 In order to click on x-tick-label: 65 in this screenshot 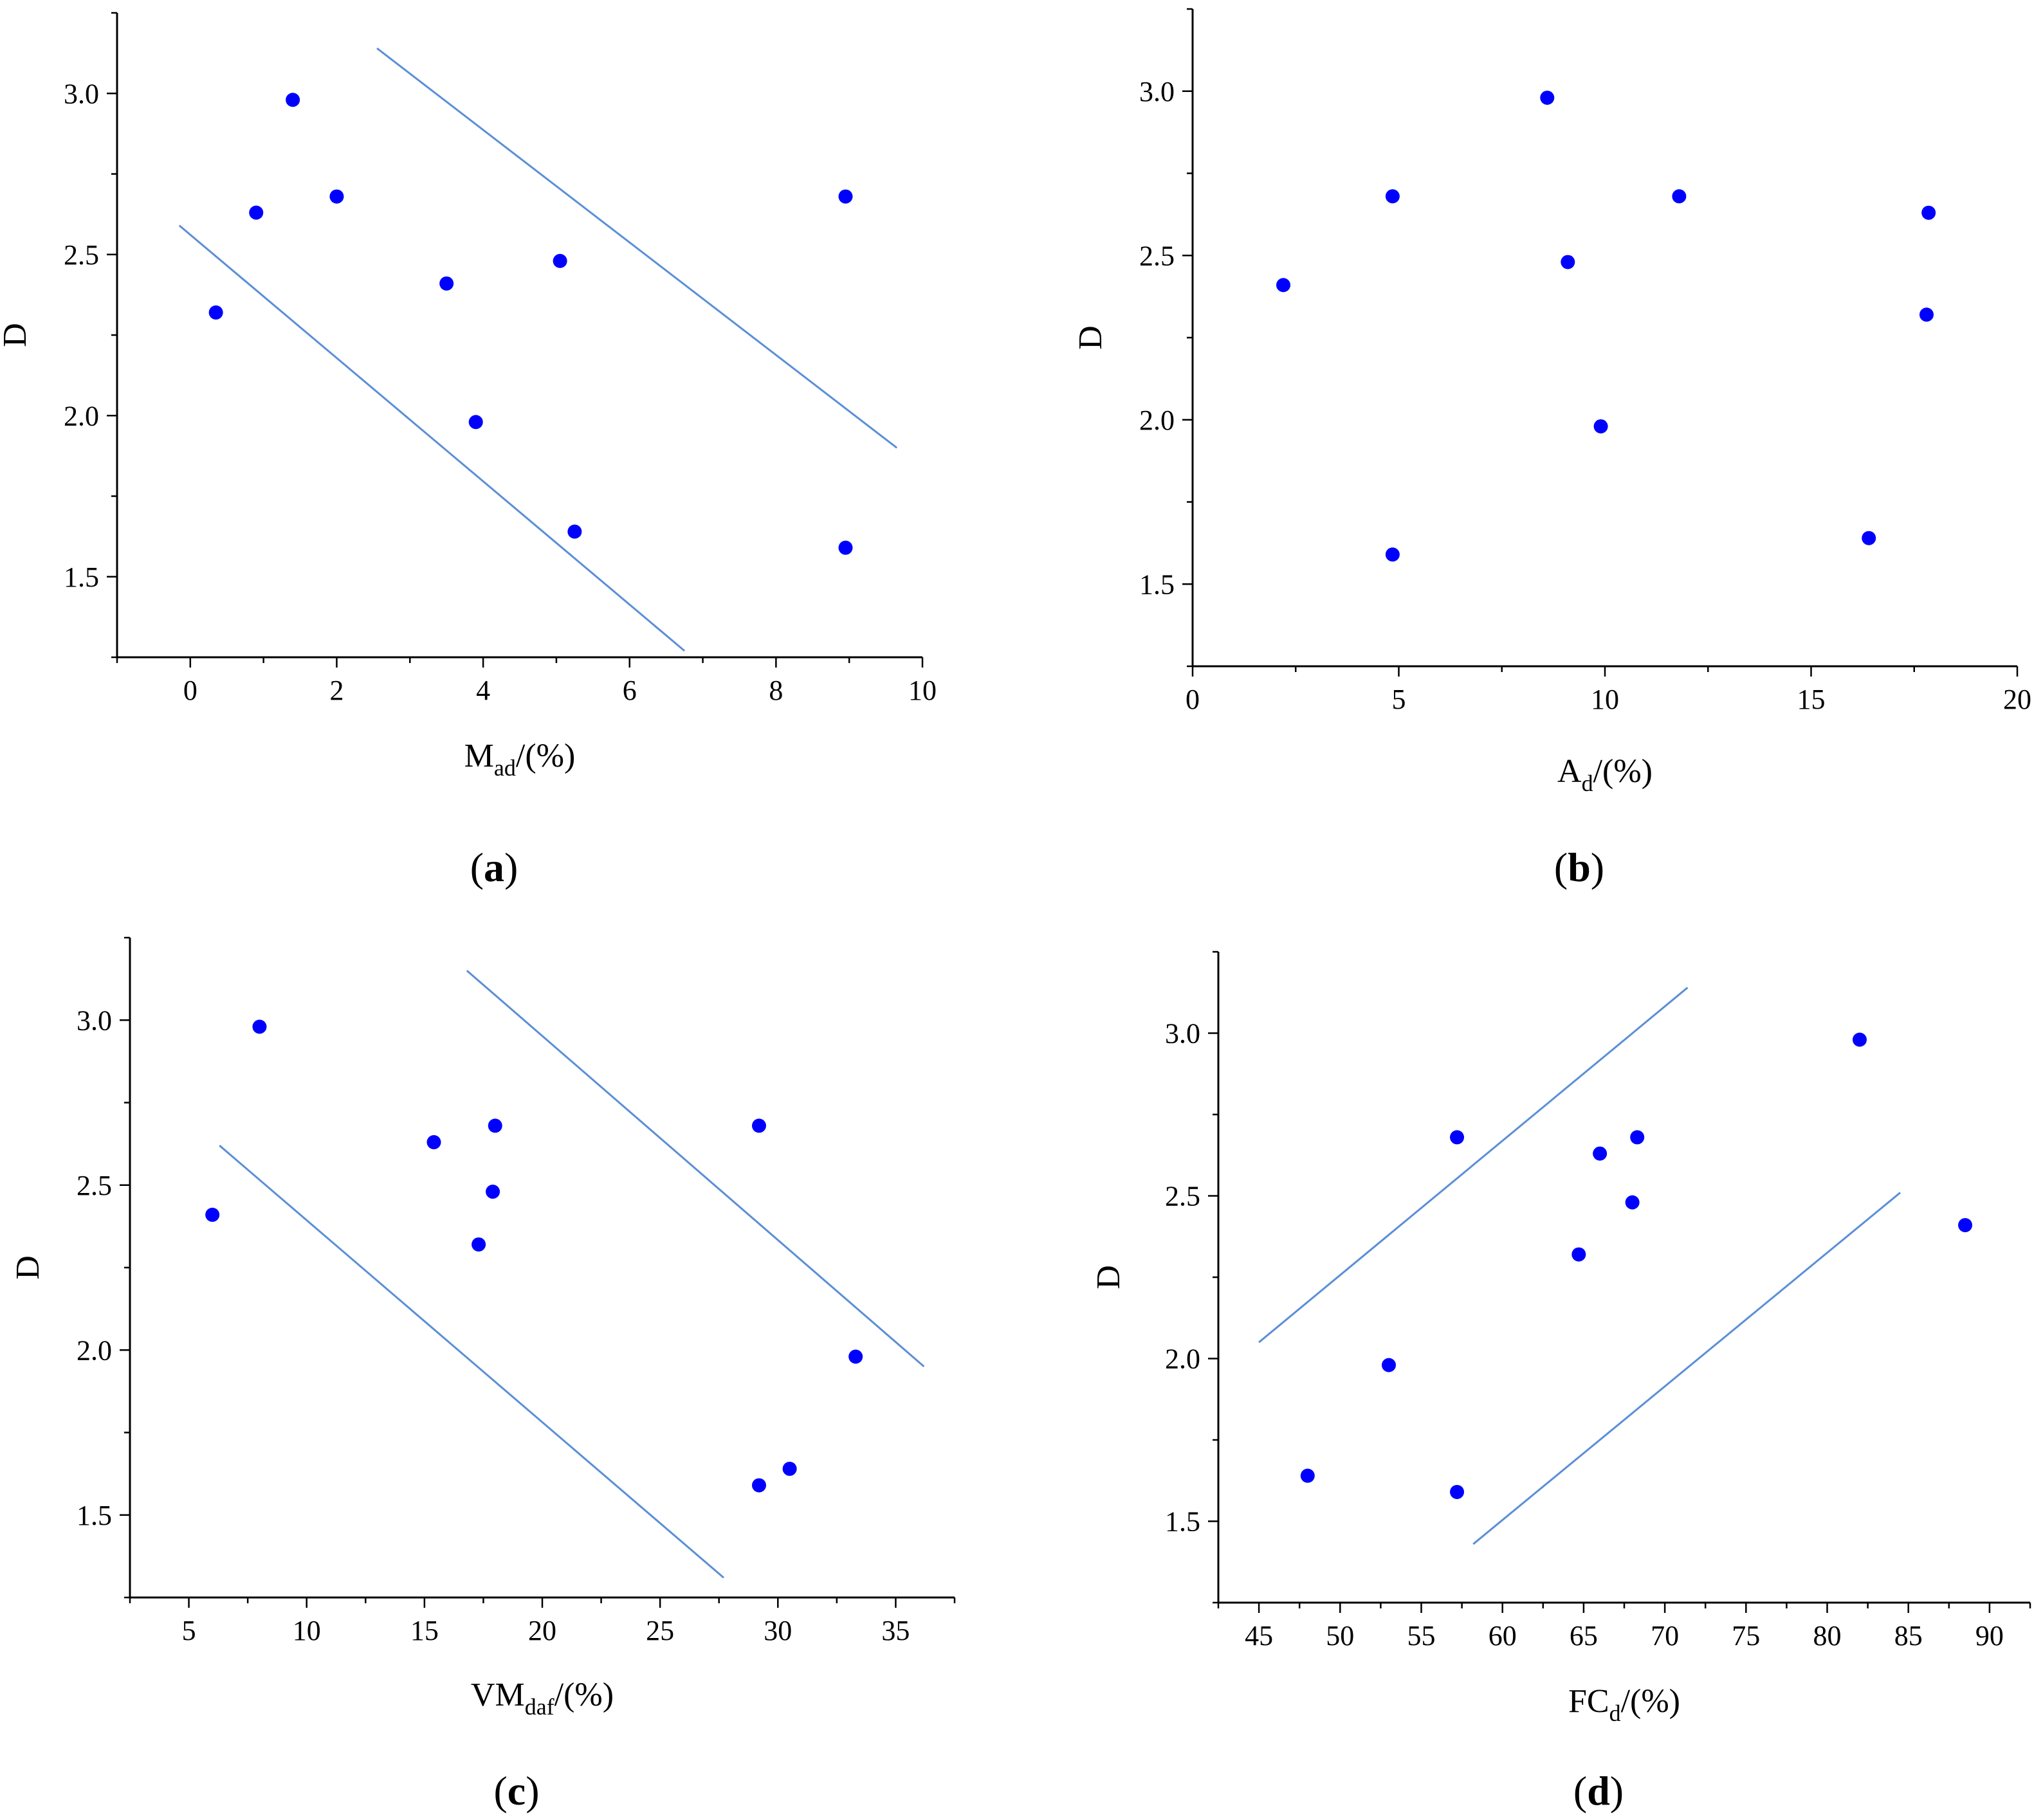, I will do `click(1584, 1636)`.